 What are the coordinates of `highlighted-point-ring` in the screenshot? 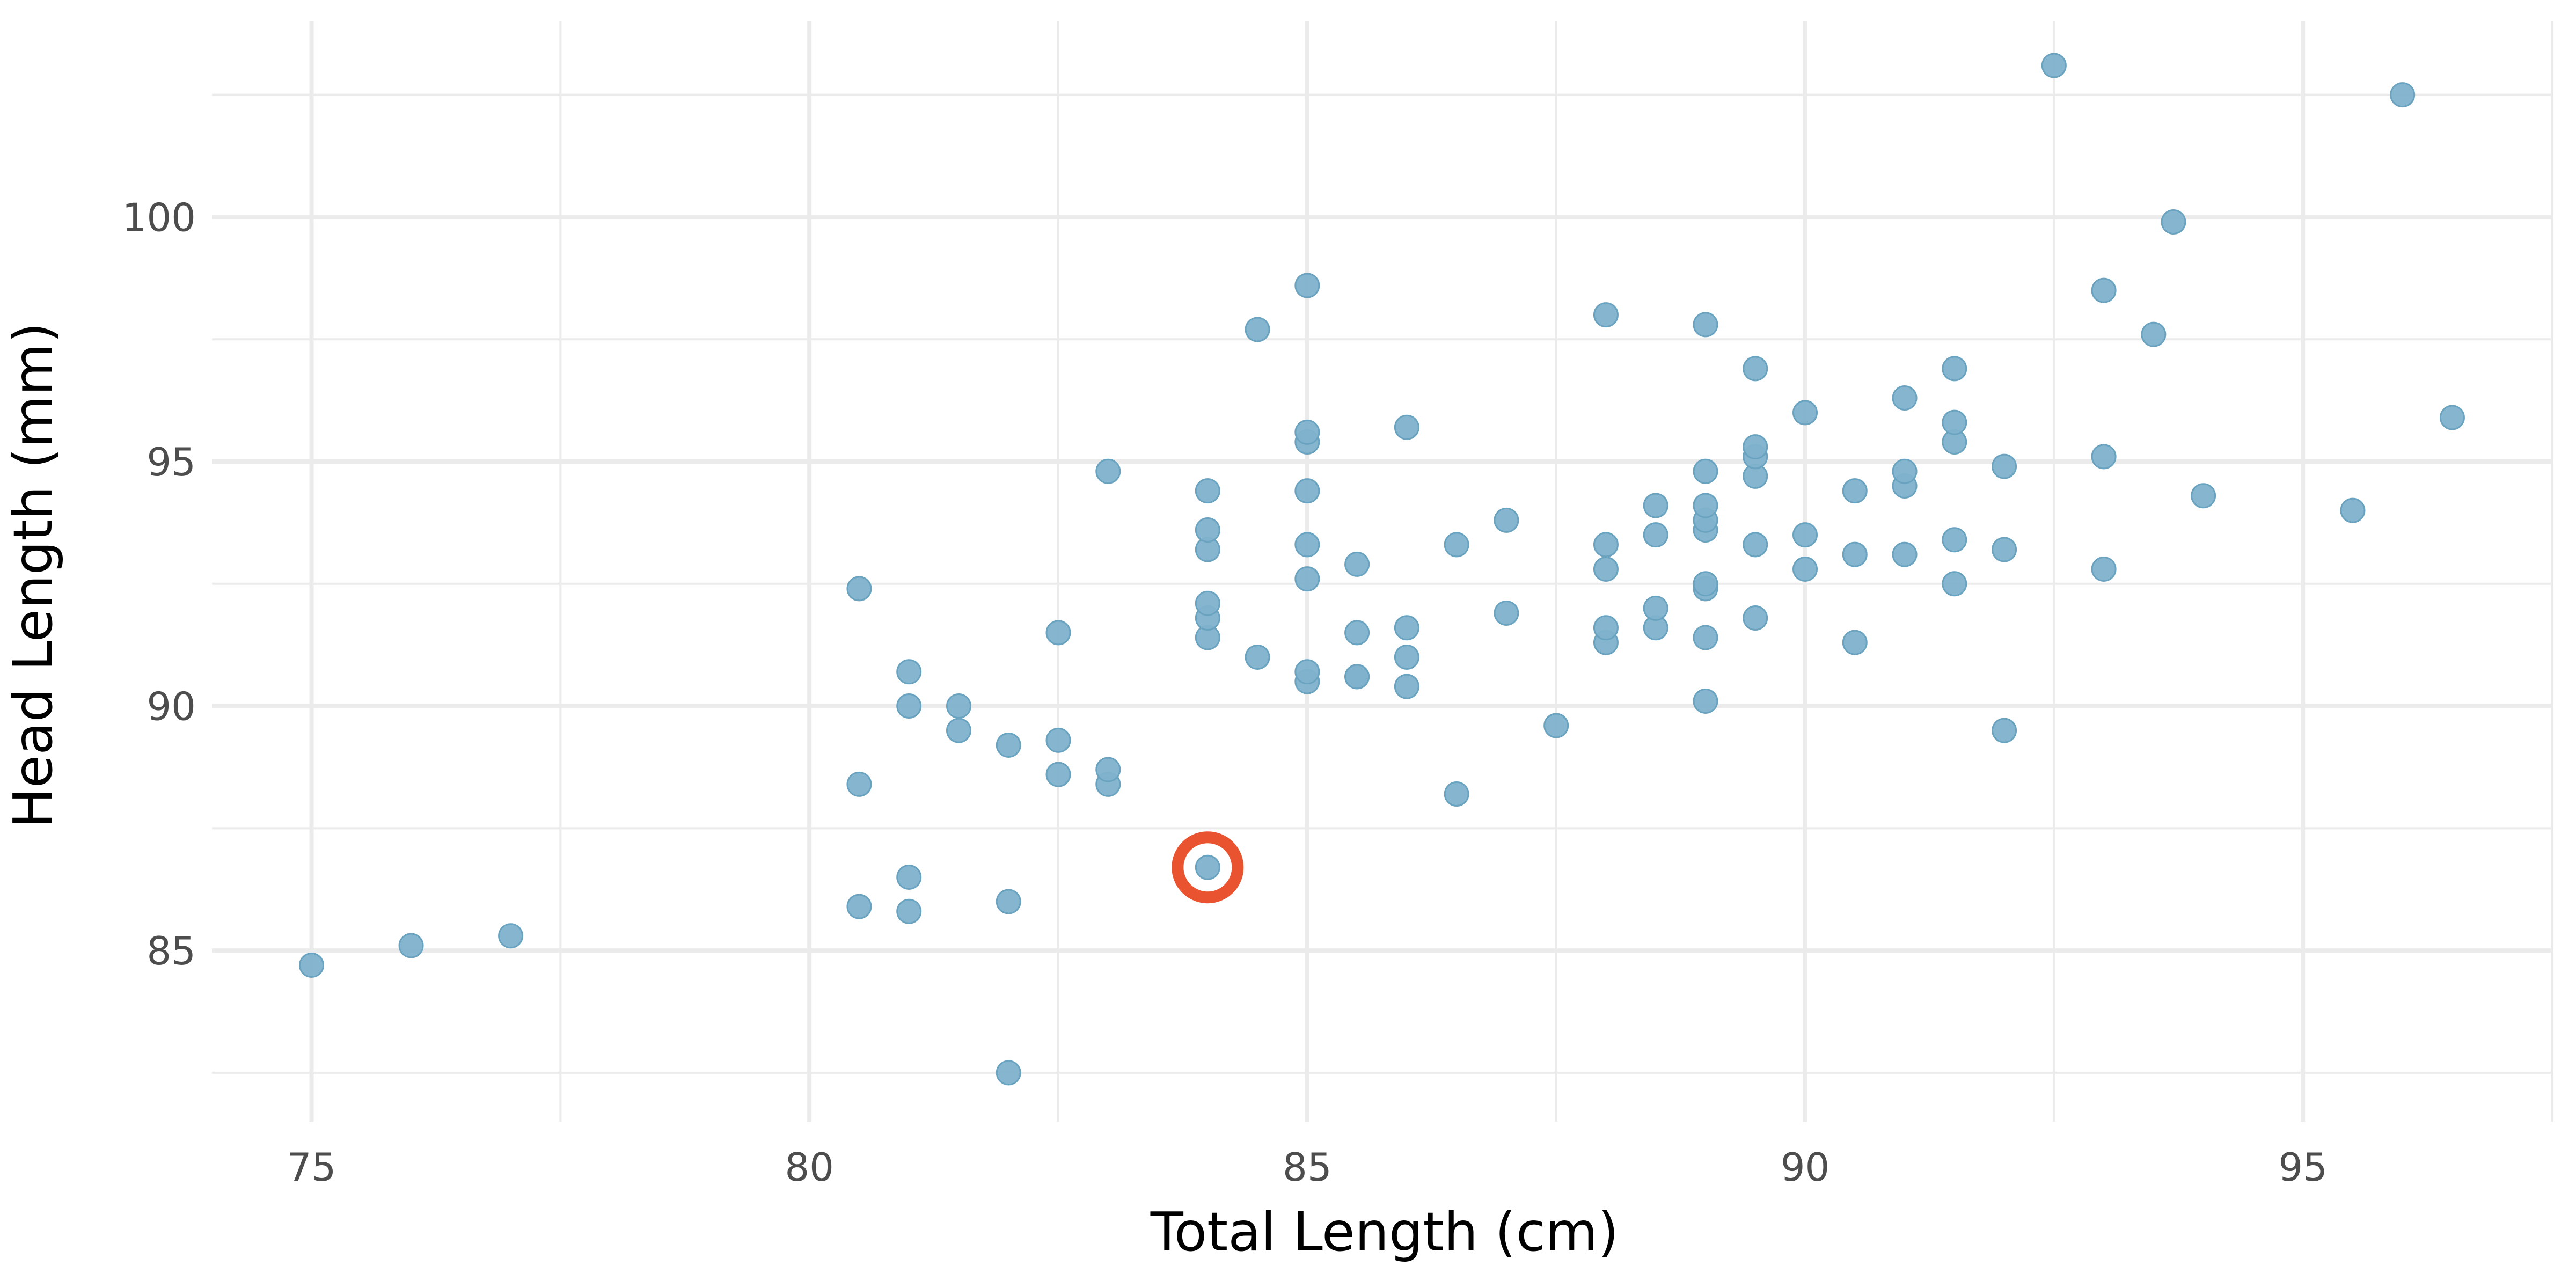 It's located at (1208, 867).